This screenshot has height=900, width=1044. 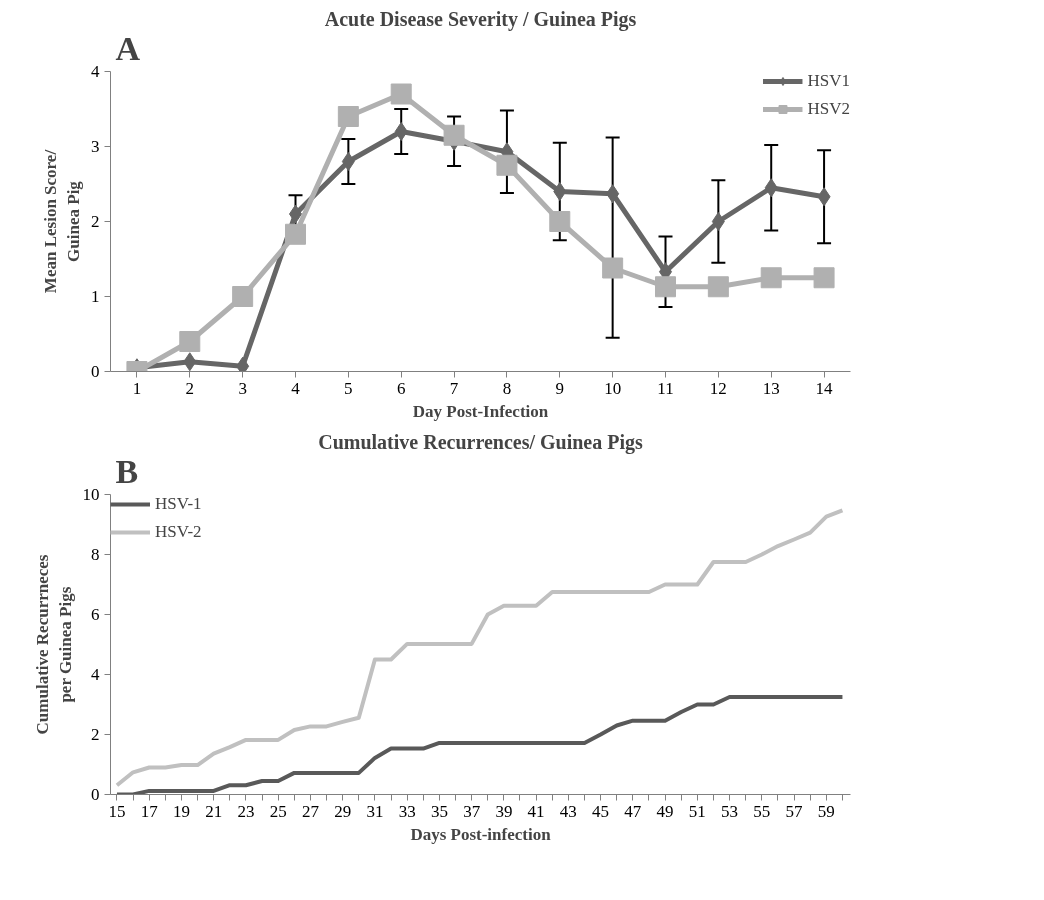 What do you see at coordinates (128, 48) in the screenshot?
I see `text: A` at bounding box center [128, 48].